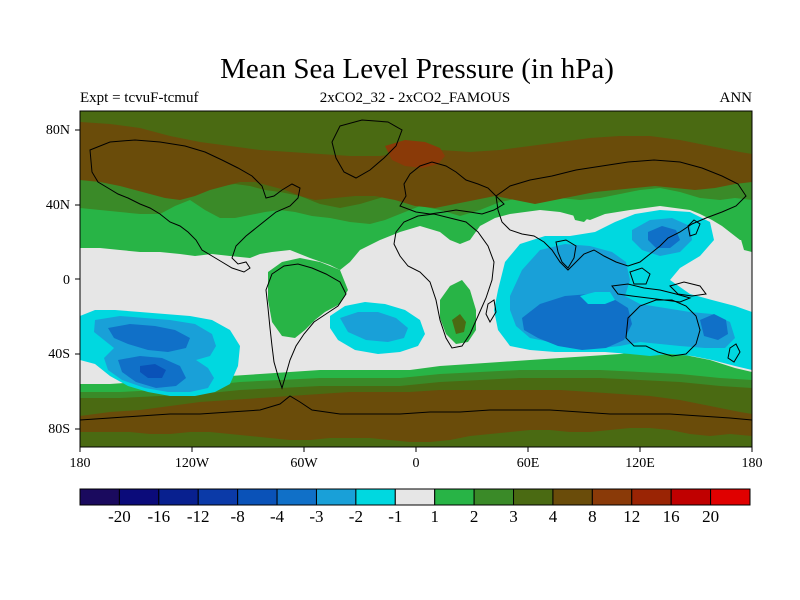 Image resolution: width=800 pixels, height=600 pixels. I want to click on colorbar-label: -12, so click(198, 516).